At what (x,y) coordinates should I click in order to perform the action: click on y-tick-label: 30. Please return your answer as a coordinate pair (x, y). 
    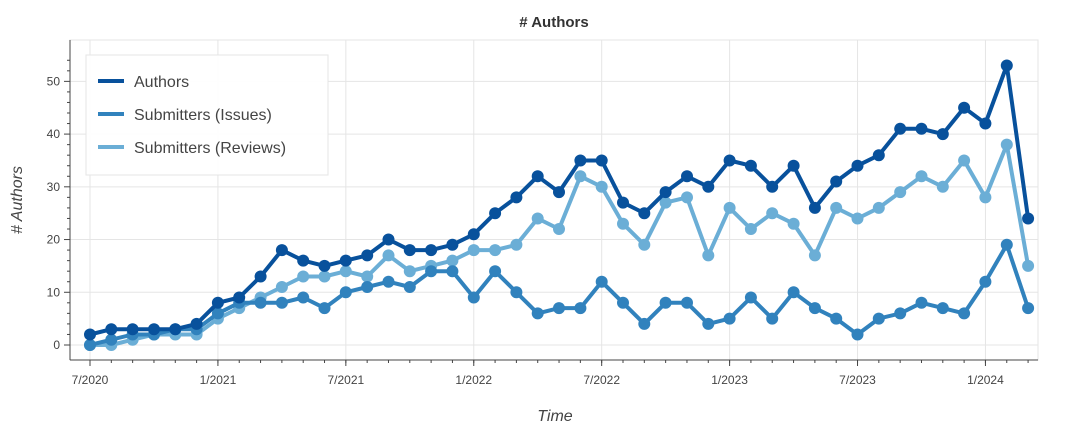
    Looking at the image, I should click on (54, 187).